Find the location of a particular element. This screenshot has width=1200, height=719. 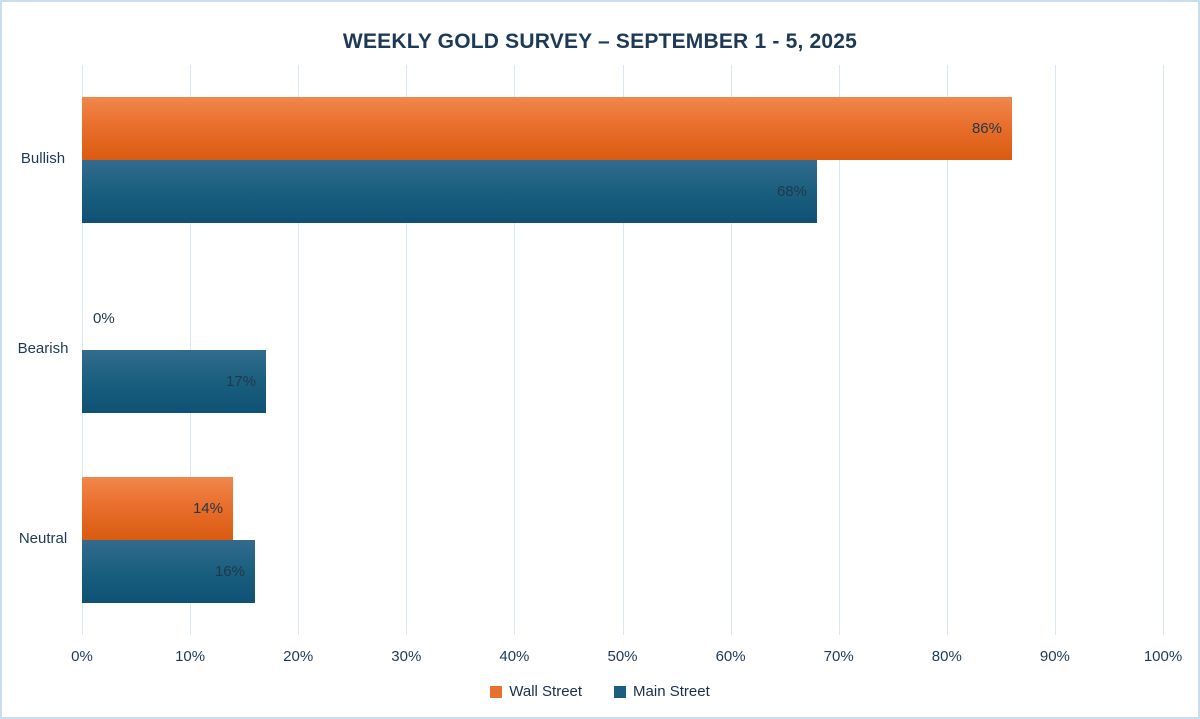

x-axis-tick-label: 70% is located at coordinates (838, 656).